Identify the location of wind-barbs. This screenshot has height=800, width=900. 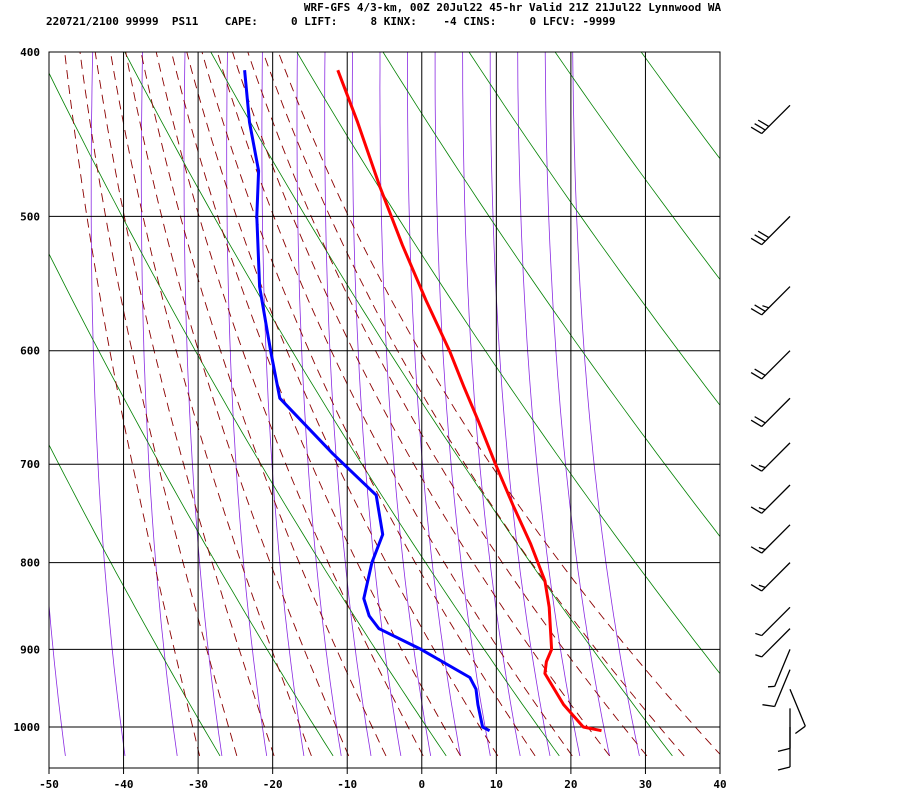
(778, 437).